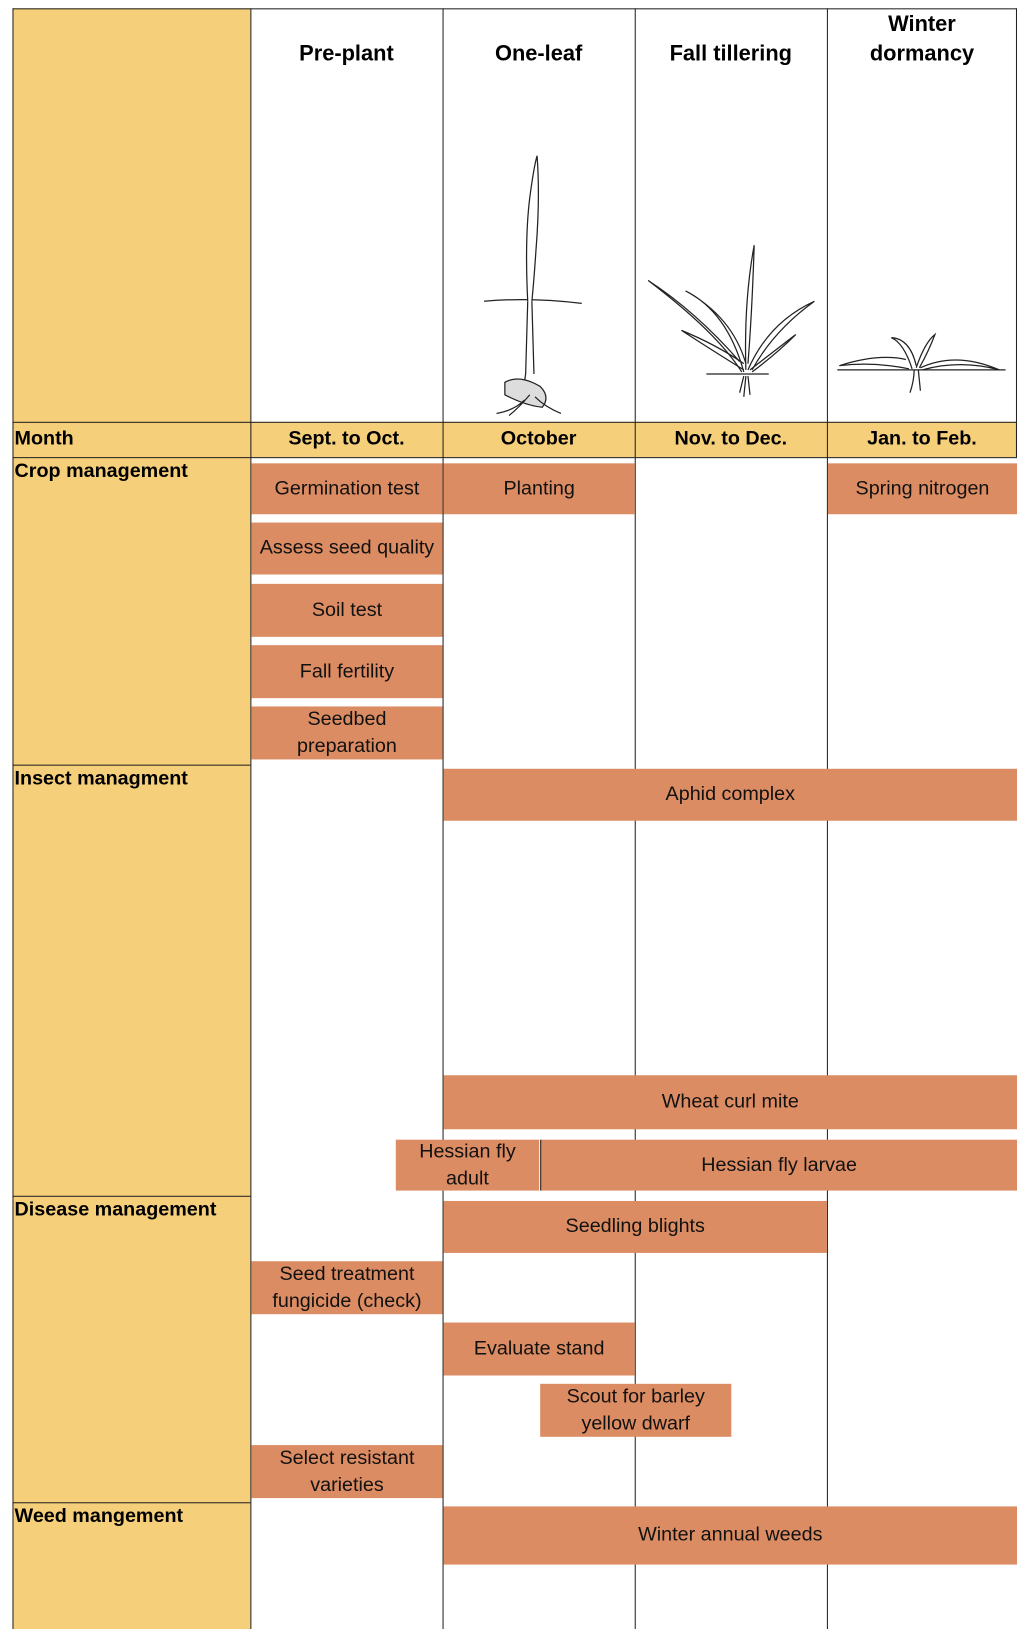  Describe the element at coordinates (347, 610) in the screenshot. I see `task-bar: Soil test` at that location.